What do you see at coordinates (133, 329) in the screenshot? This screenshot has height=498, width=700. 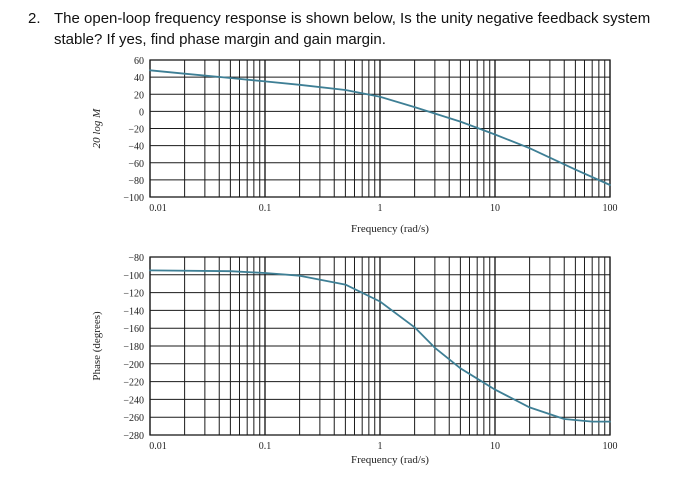 I see `phase-ytick-label: −160` at bounding box center [133, 329].